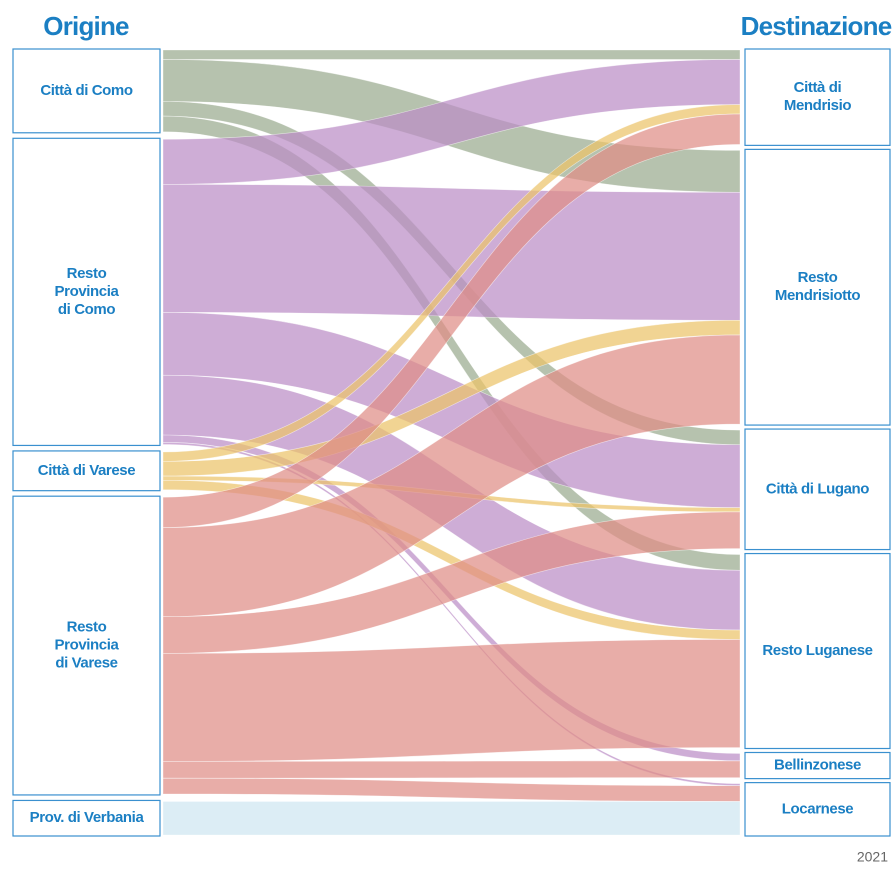 The height and width of the screenshot is (880, 892). Describe the element at coordinates (86, 309) in the screenshot. I see `source-label: di Como` at that location.